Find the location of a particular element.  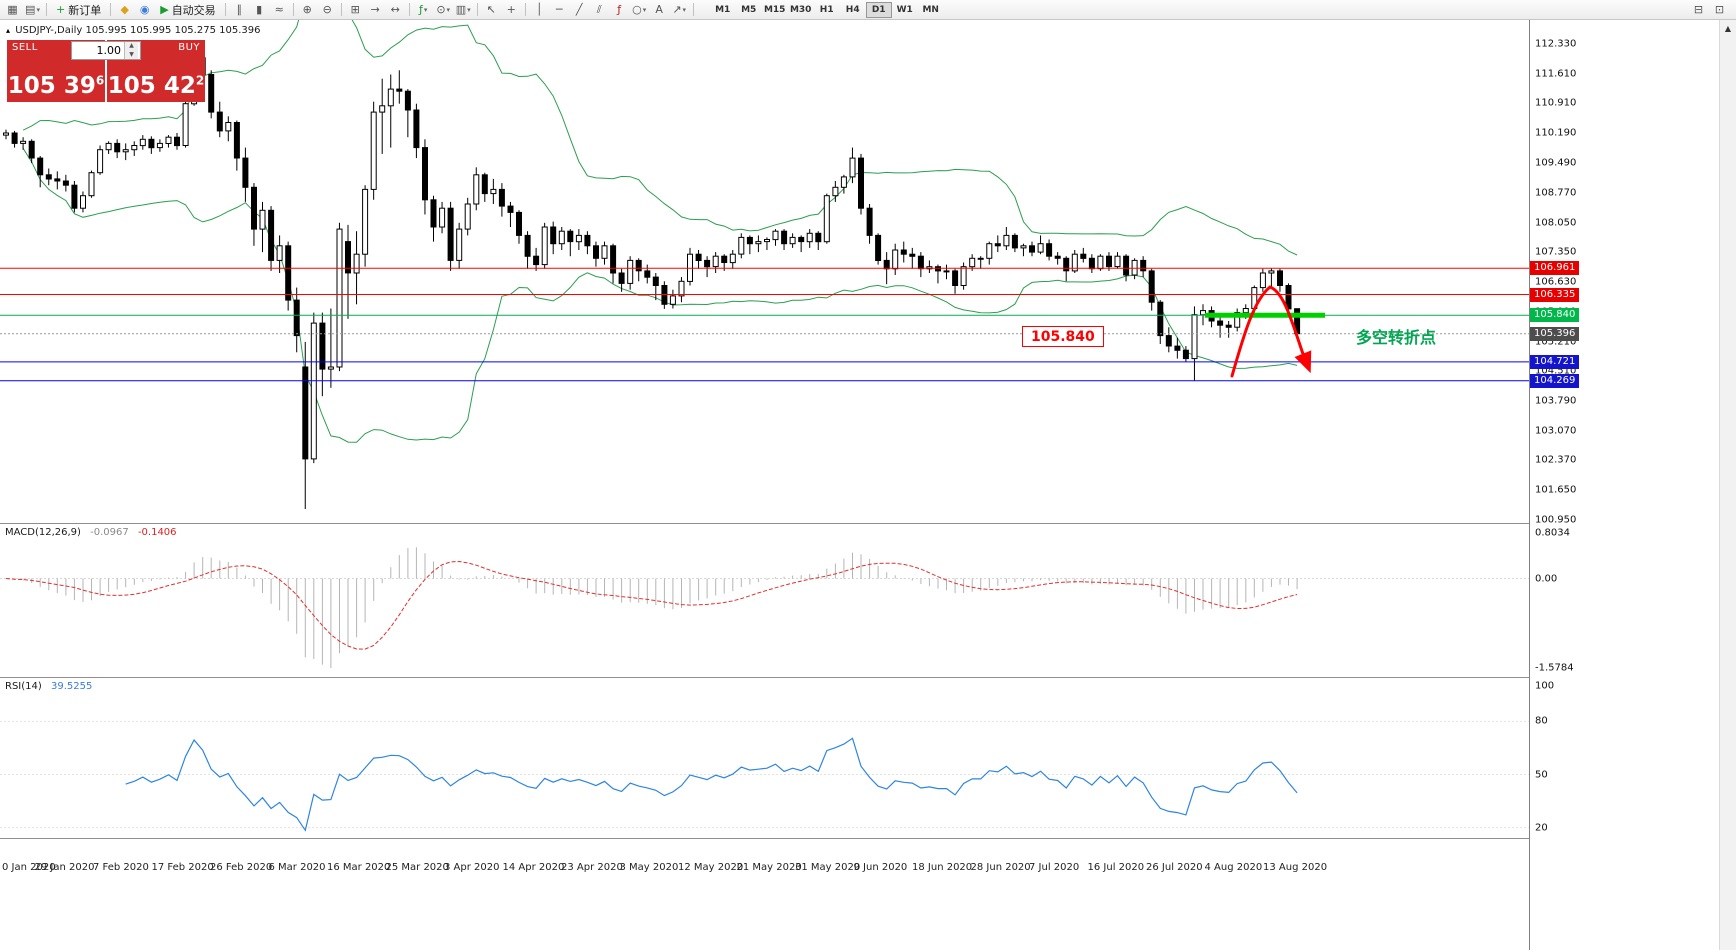

date-label: 26 Feb 2020 is located at coordinates (241, 867).